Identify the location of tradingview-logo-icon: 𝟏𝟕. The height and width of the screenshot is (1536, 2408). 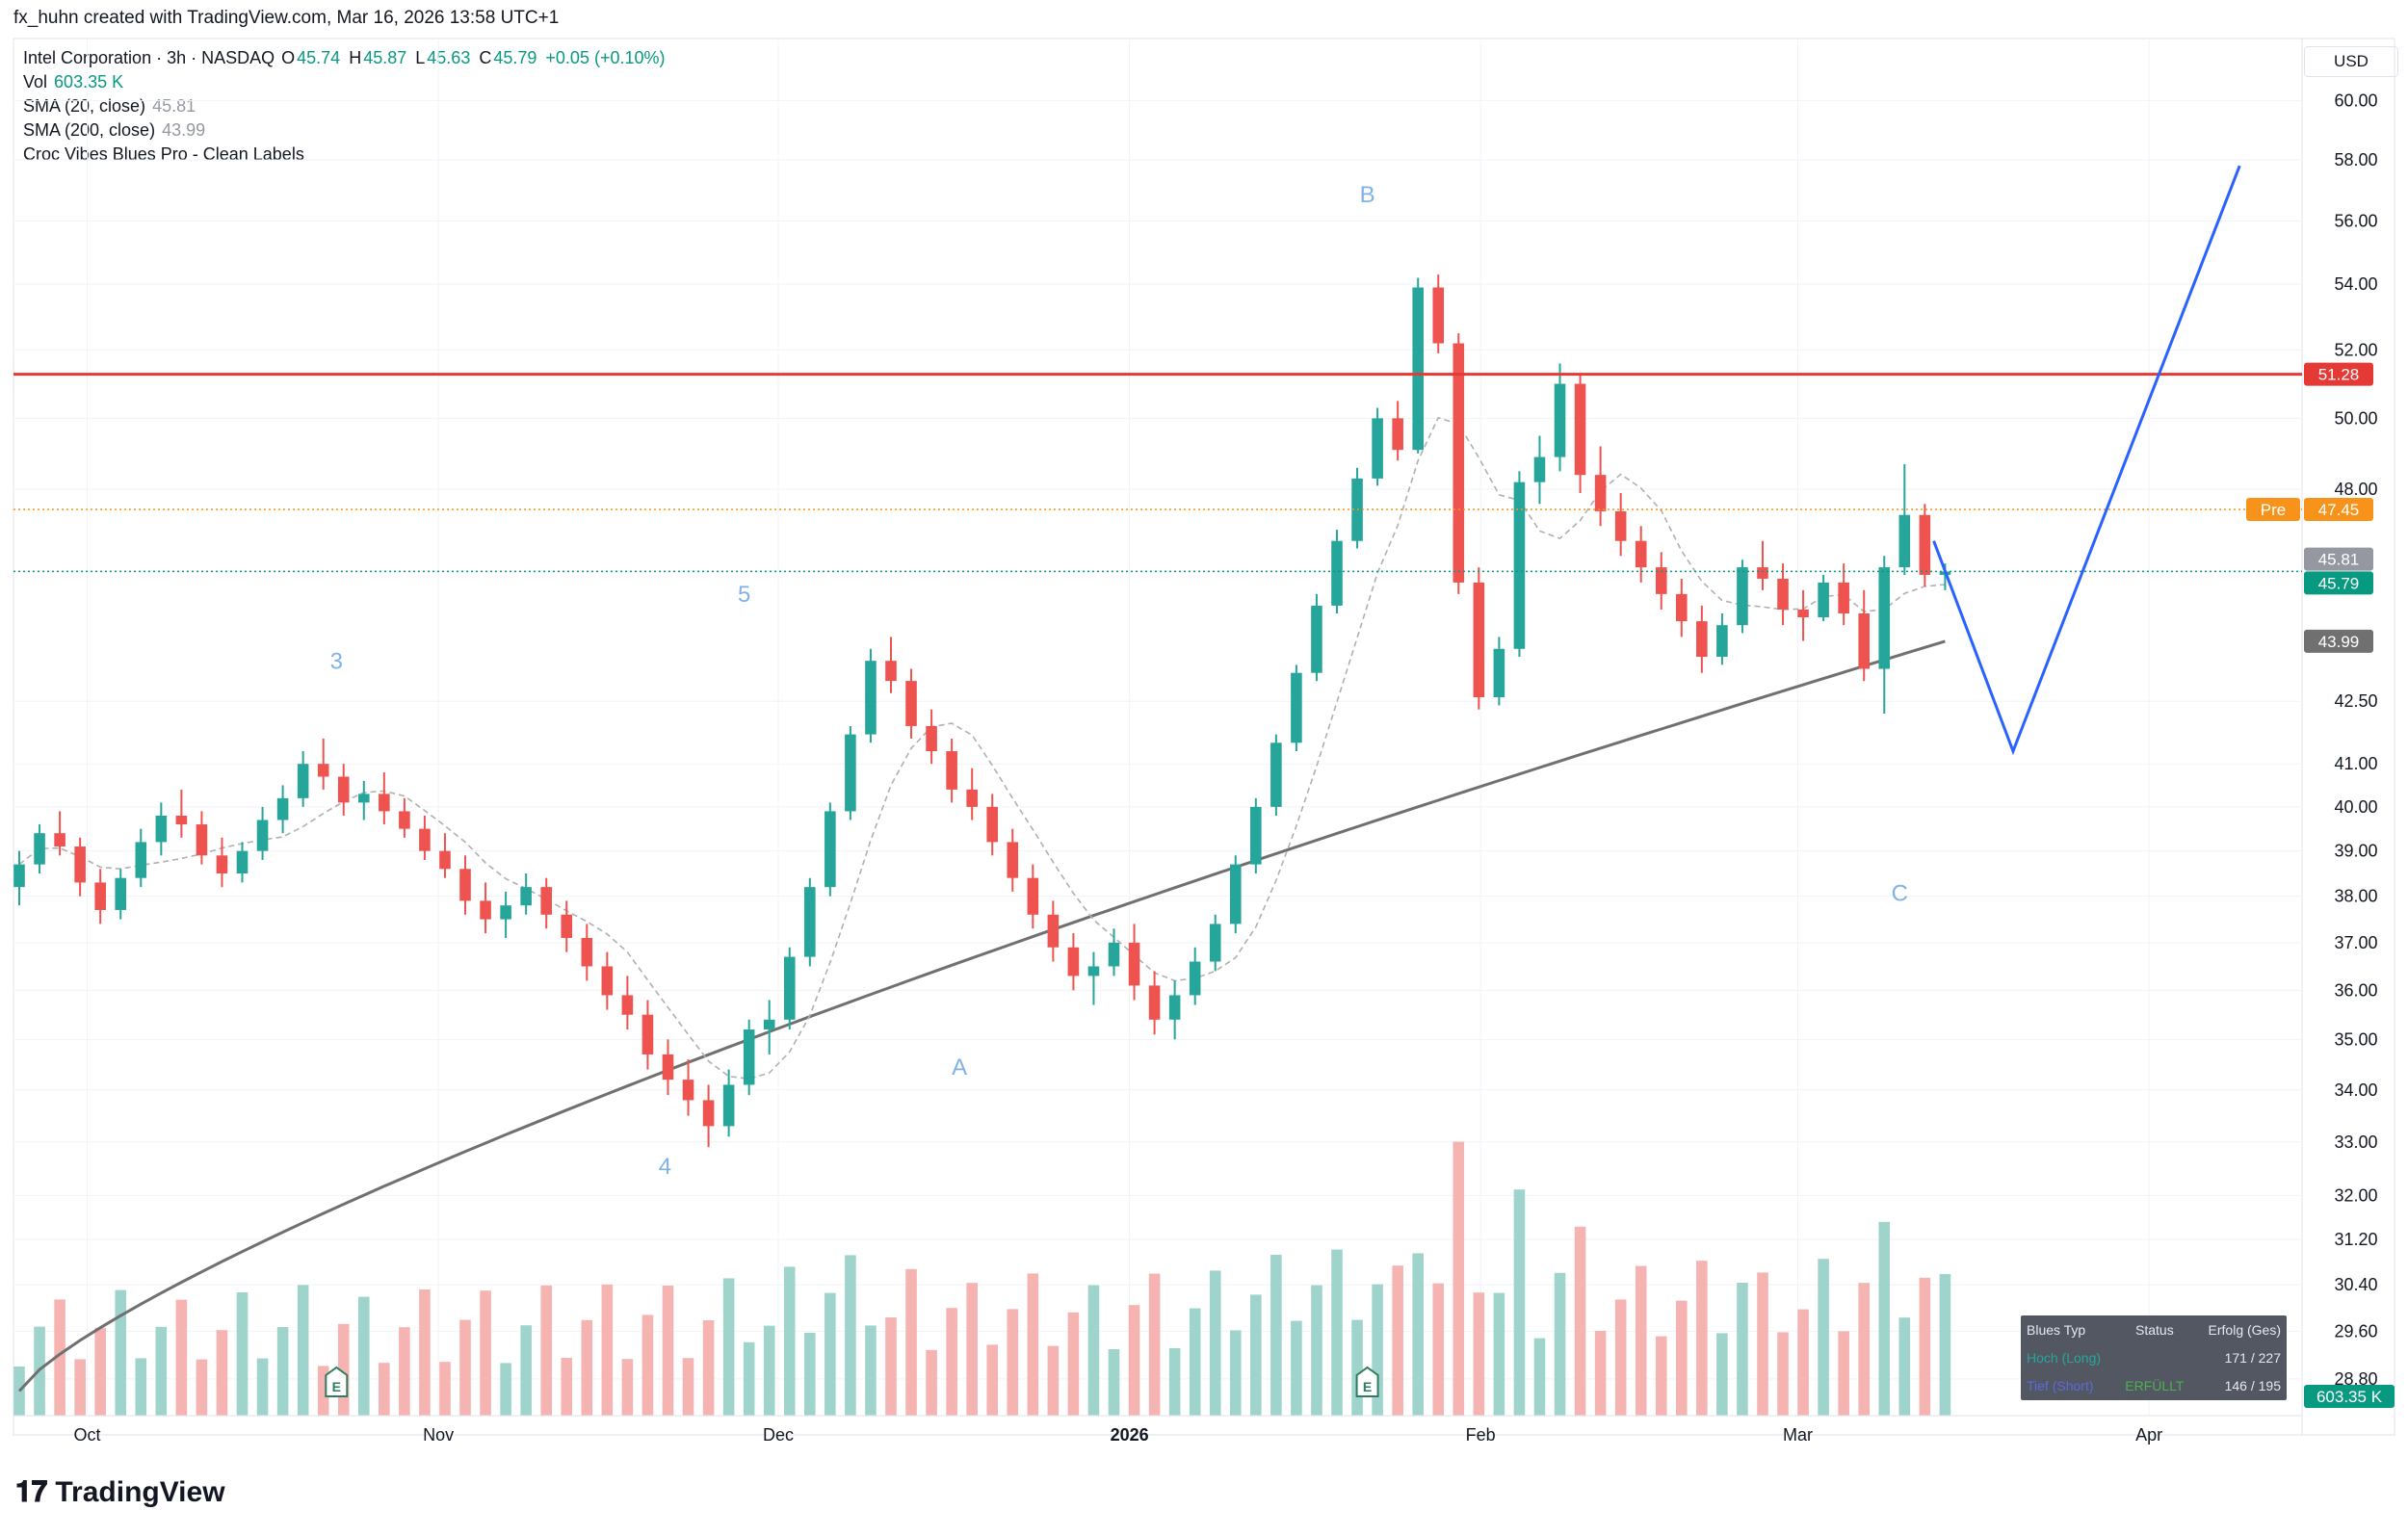
(31, 1492).